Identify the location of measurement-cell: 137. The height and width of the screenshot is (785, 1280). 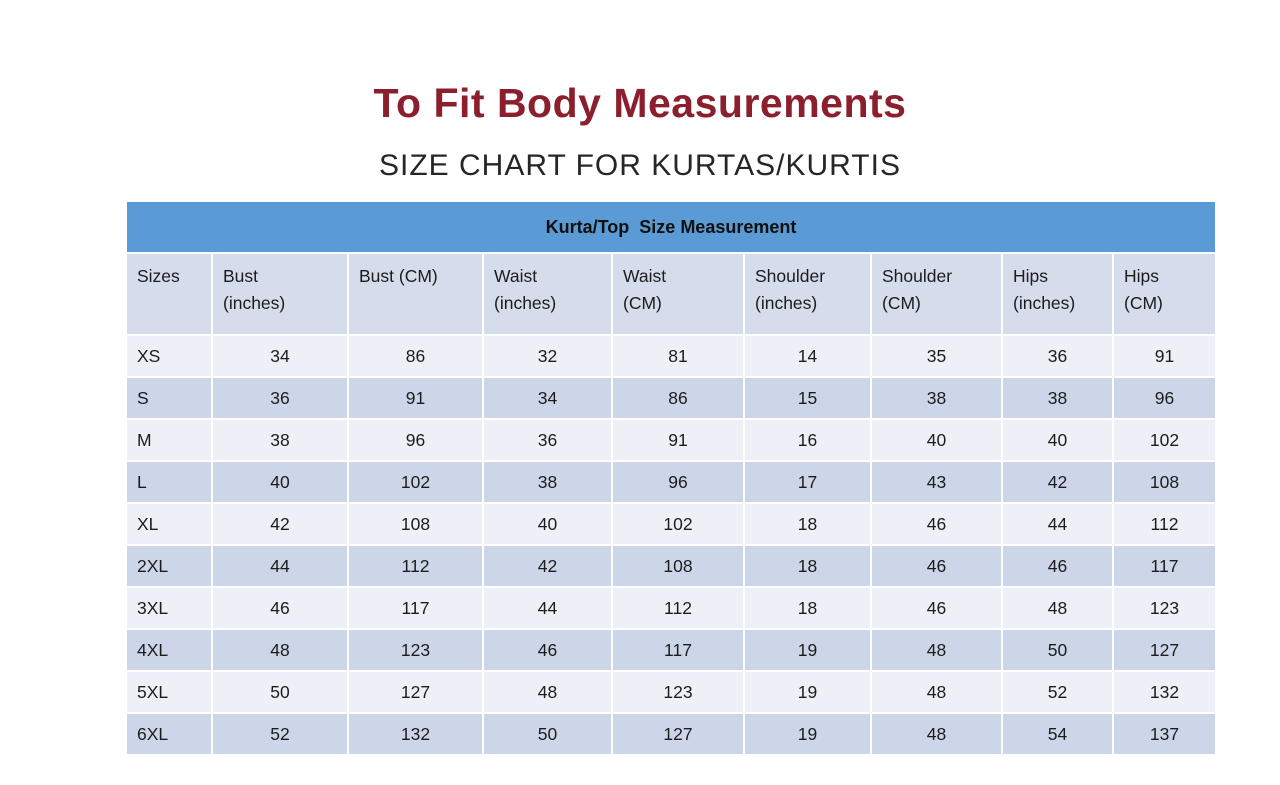
(1165, 734).